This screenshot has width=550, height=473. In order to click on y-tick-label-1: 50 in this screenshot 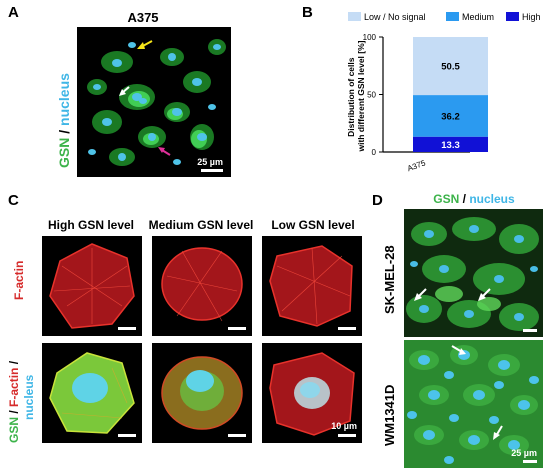, I will do `click(371, 95)`.